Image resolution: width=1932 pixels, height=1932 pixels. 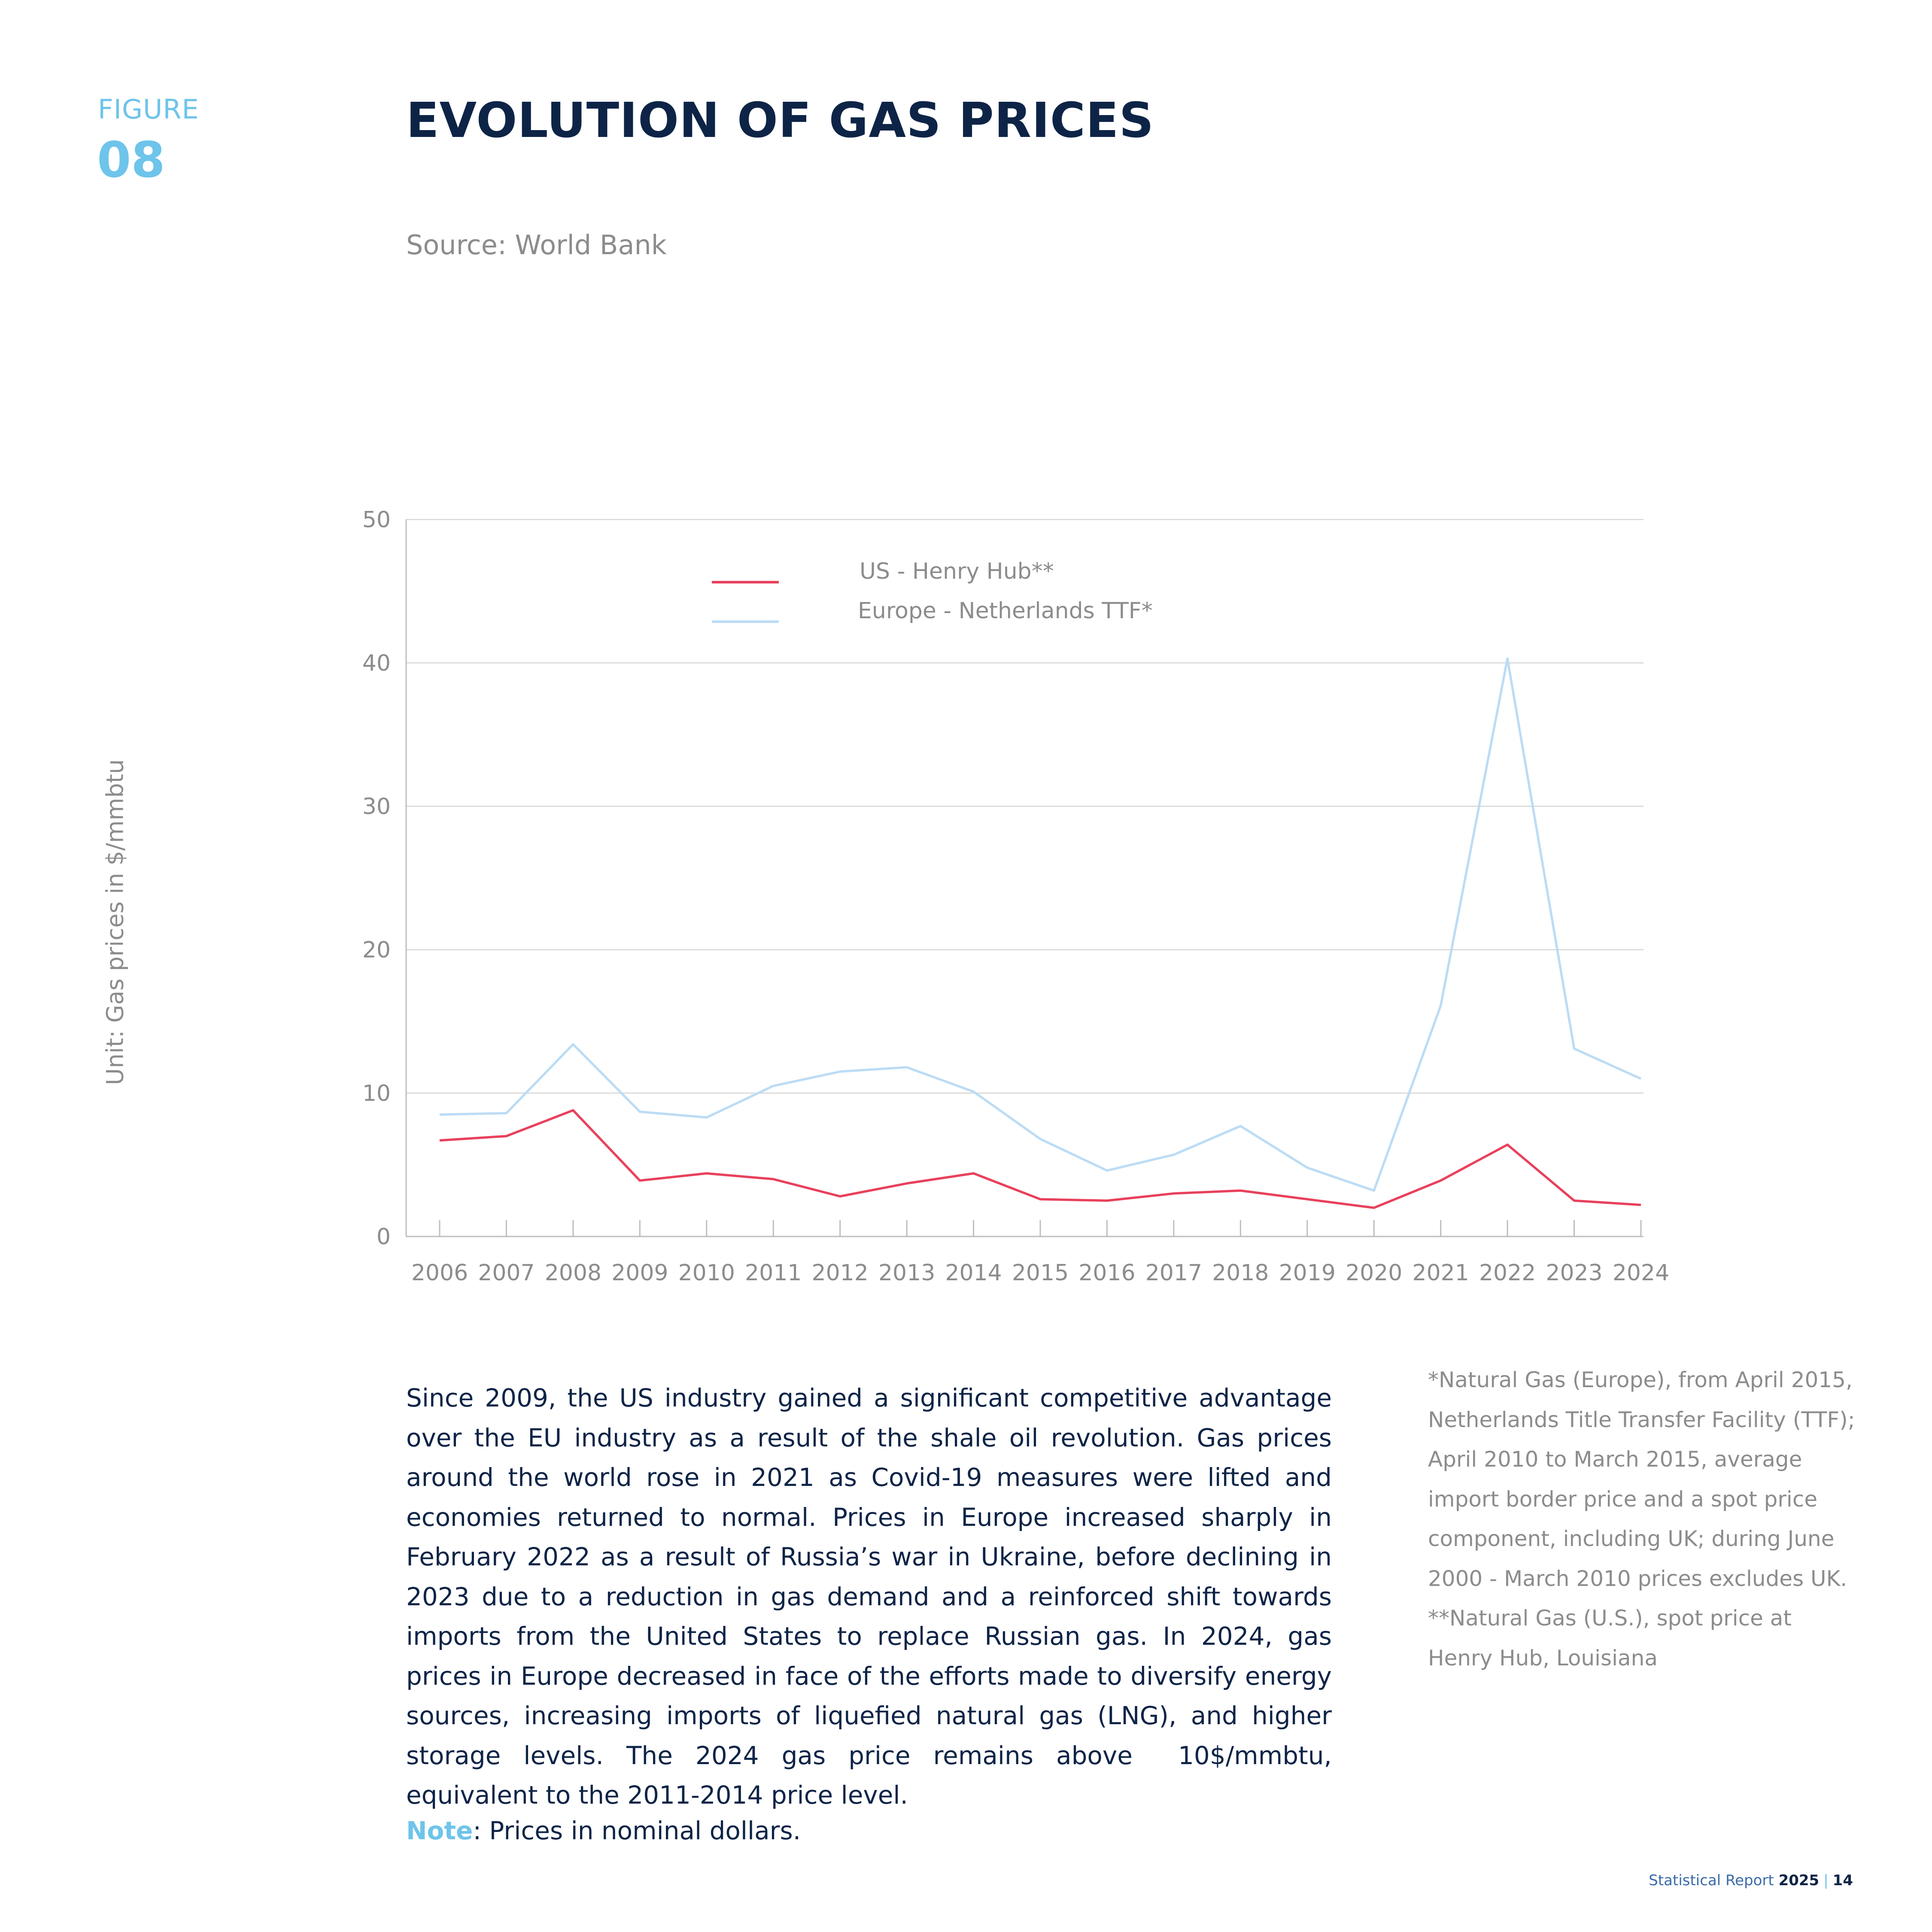 I want to click on x-tick-label: 2013, so click(x=907, y=1273).